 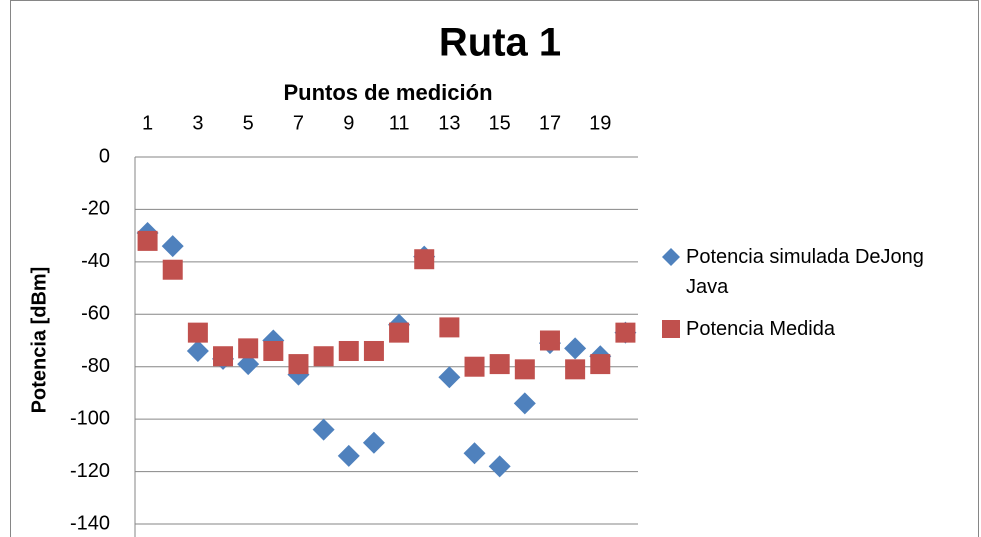 What do you see at coordinates (760, 329) in the screenshot?
I see `legend-label: Potencia Medida` at bounding box center [760, 329].